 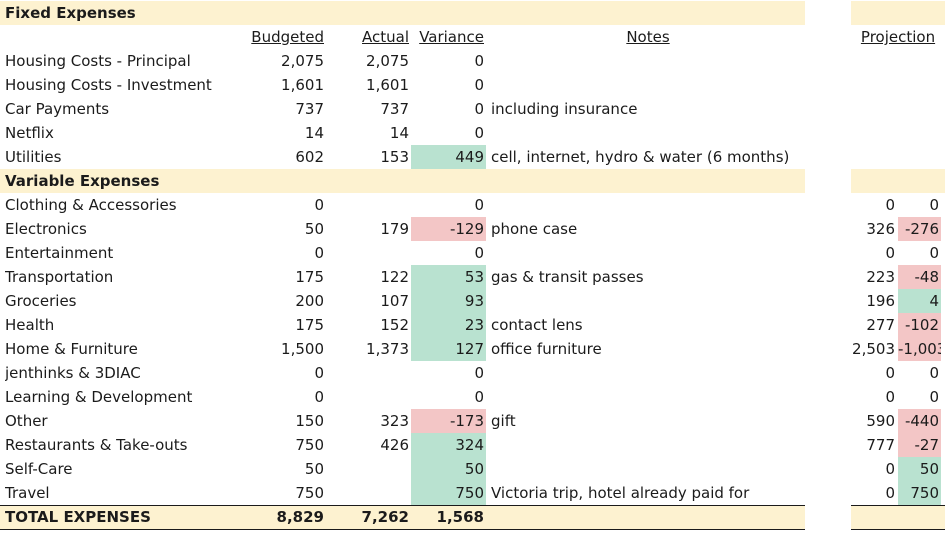 I want to click on row-label: Travel, so click(x=27, y=493).